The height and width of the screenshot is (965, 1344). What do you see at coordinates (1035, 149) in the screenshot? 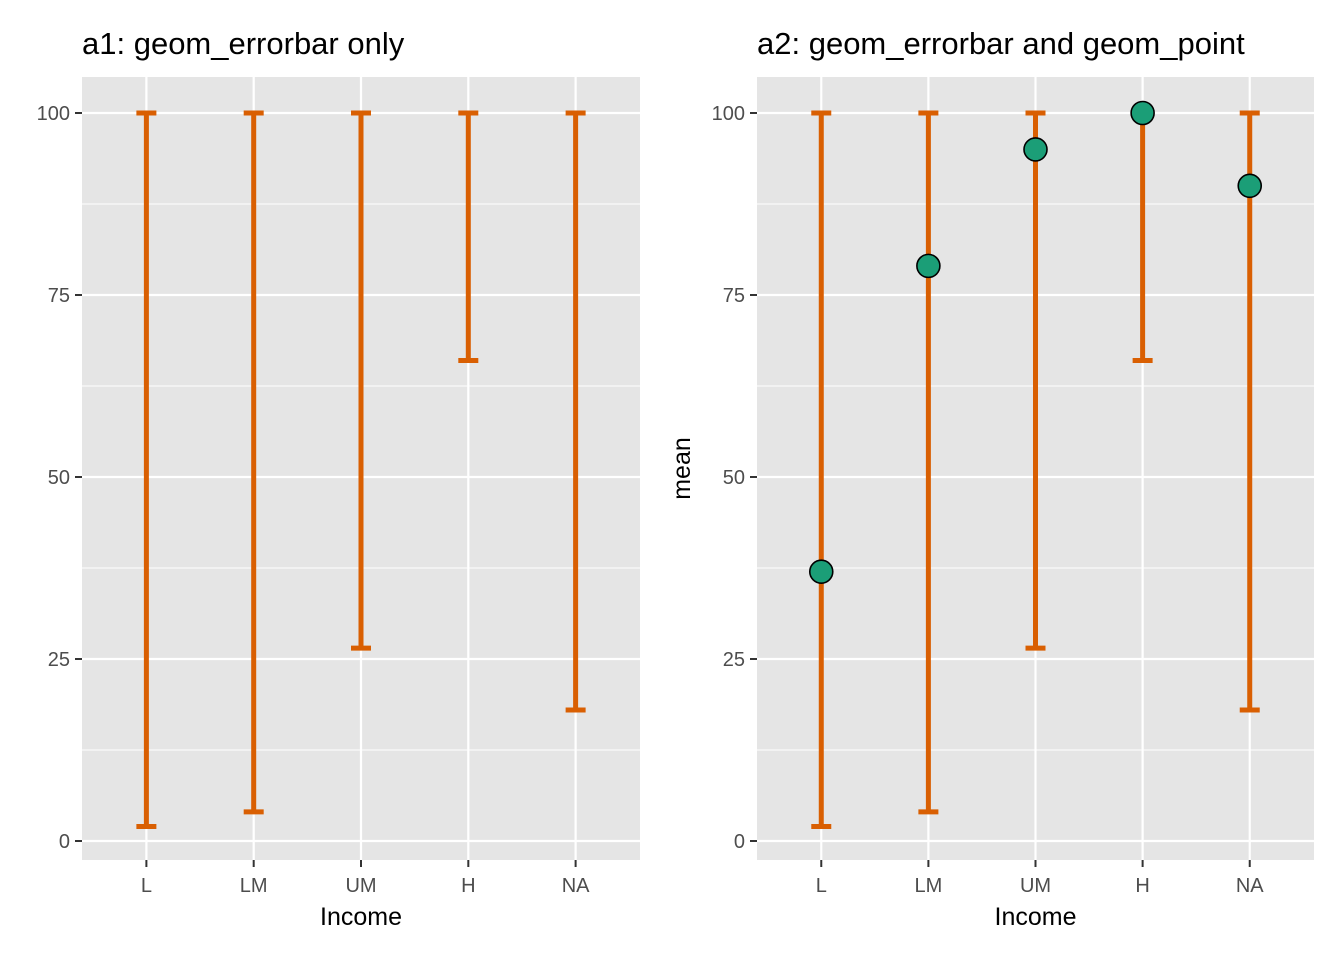
I see `data-point-UM` at bounding box center [1035, 149].